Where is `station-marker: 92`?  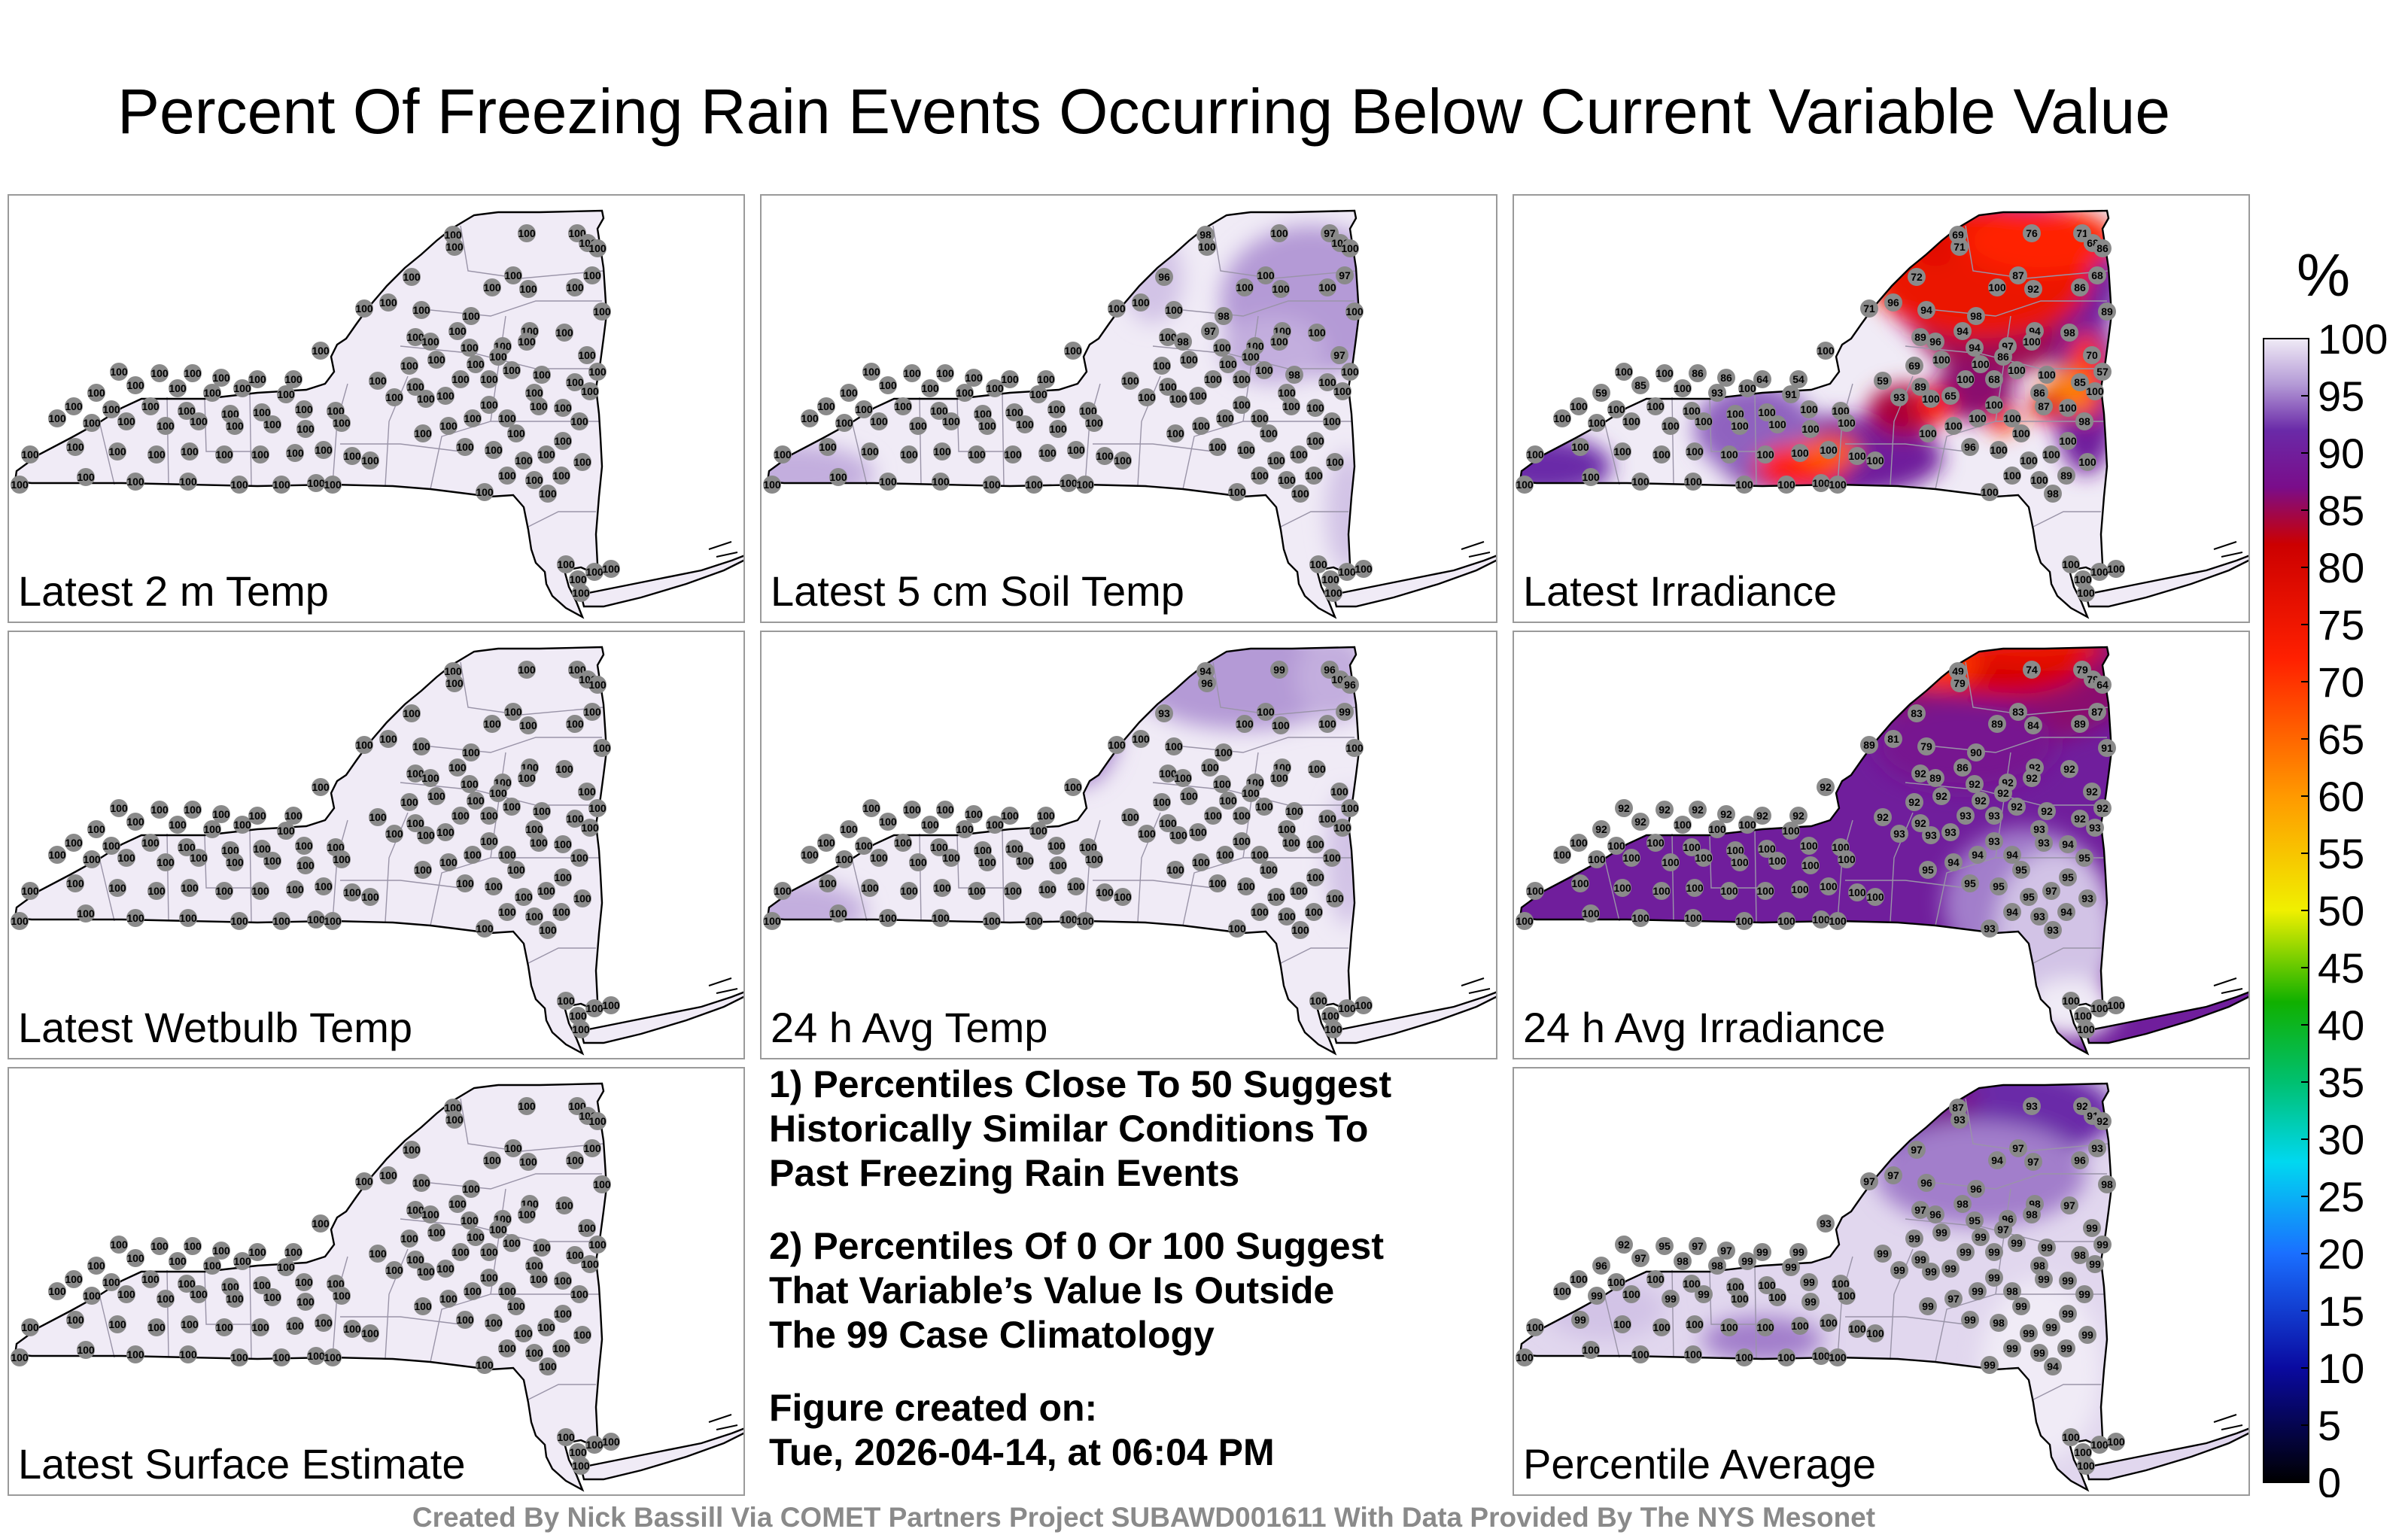 station-marker: 92 is located at coordinates (1883, 817).